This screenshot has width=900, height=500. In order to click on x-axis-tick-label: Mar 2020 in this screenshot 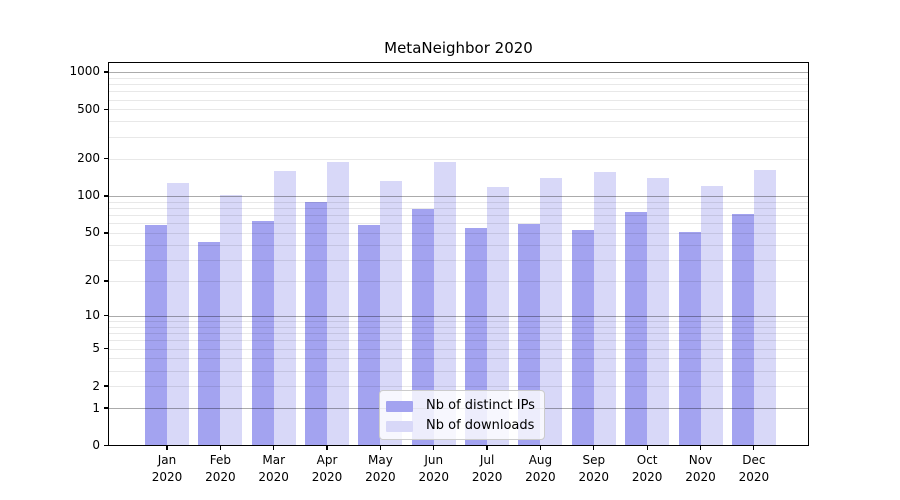, I will do `click(273, 468)`.